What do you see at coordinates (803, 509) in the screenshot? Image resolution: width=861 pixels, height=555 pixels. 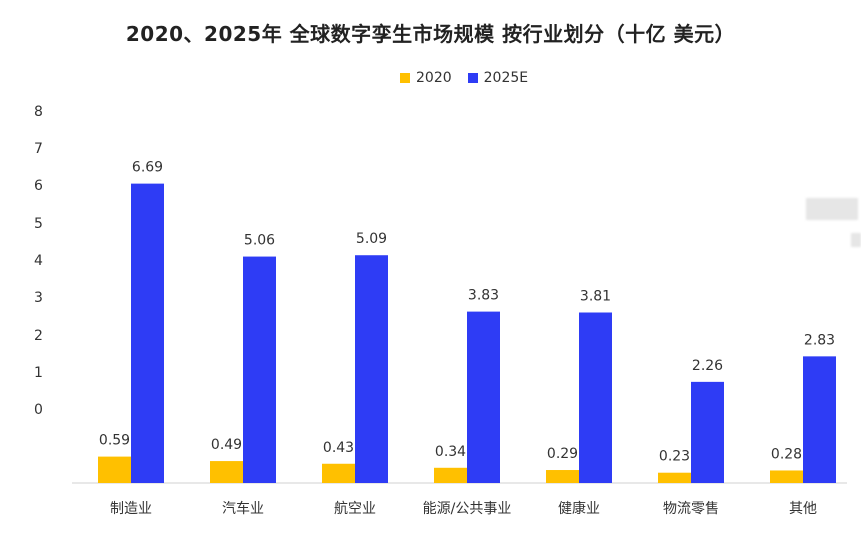 I see `x-tick-label: 其他` at bounding box center [803, 509].